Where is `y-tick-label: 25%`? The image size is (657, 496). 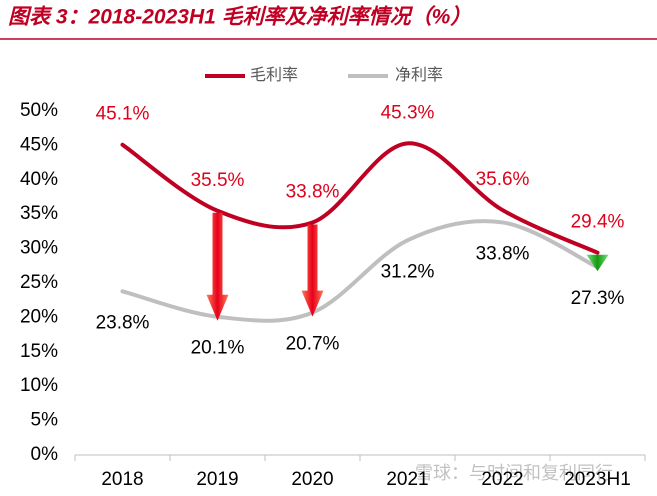 y-tick-label: 25% is located at coordinates (39, 282).